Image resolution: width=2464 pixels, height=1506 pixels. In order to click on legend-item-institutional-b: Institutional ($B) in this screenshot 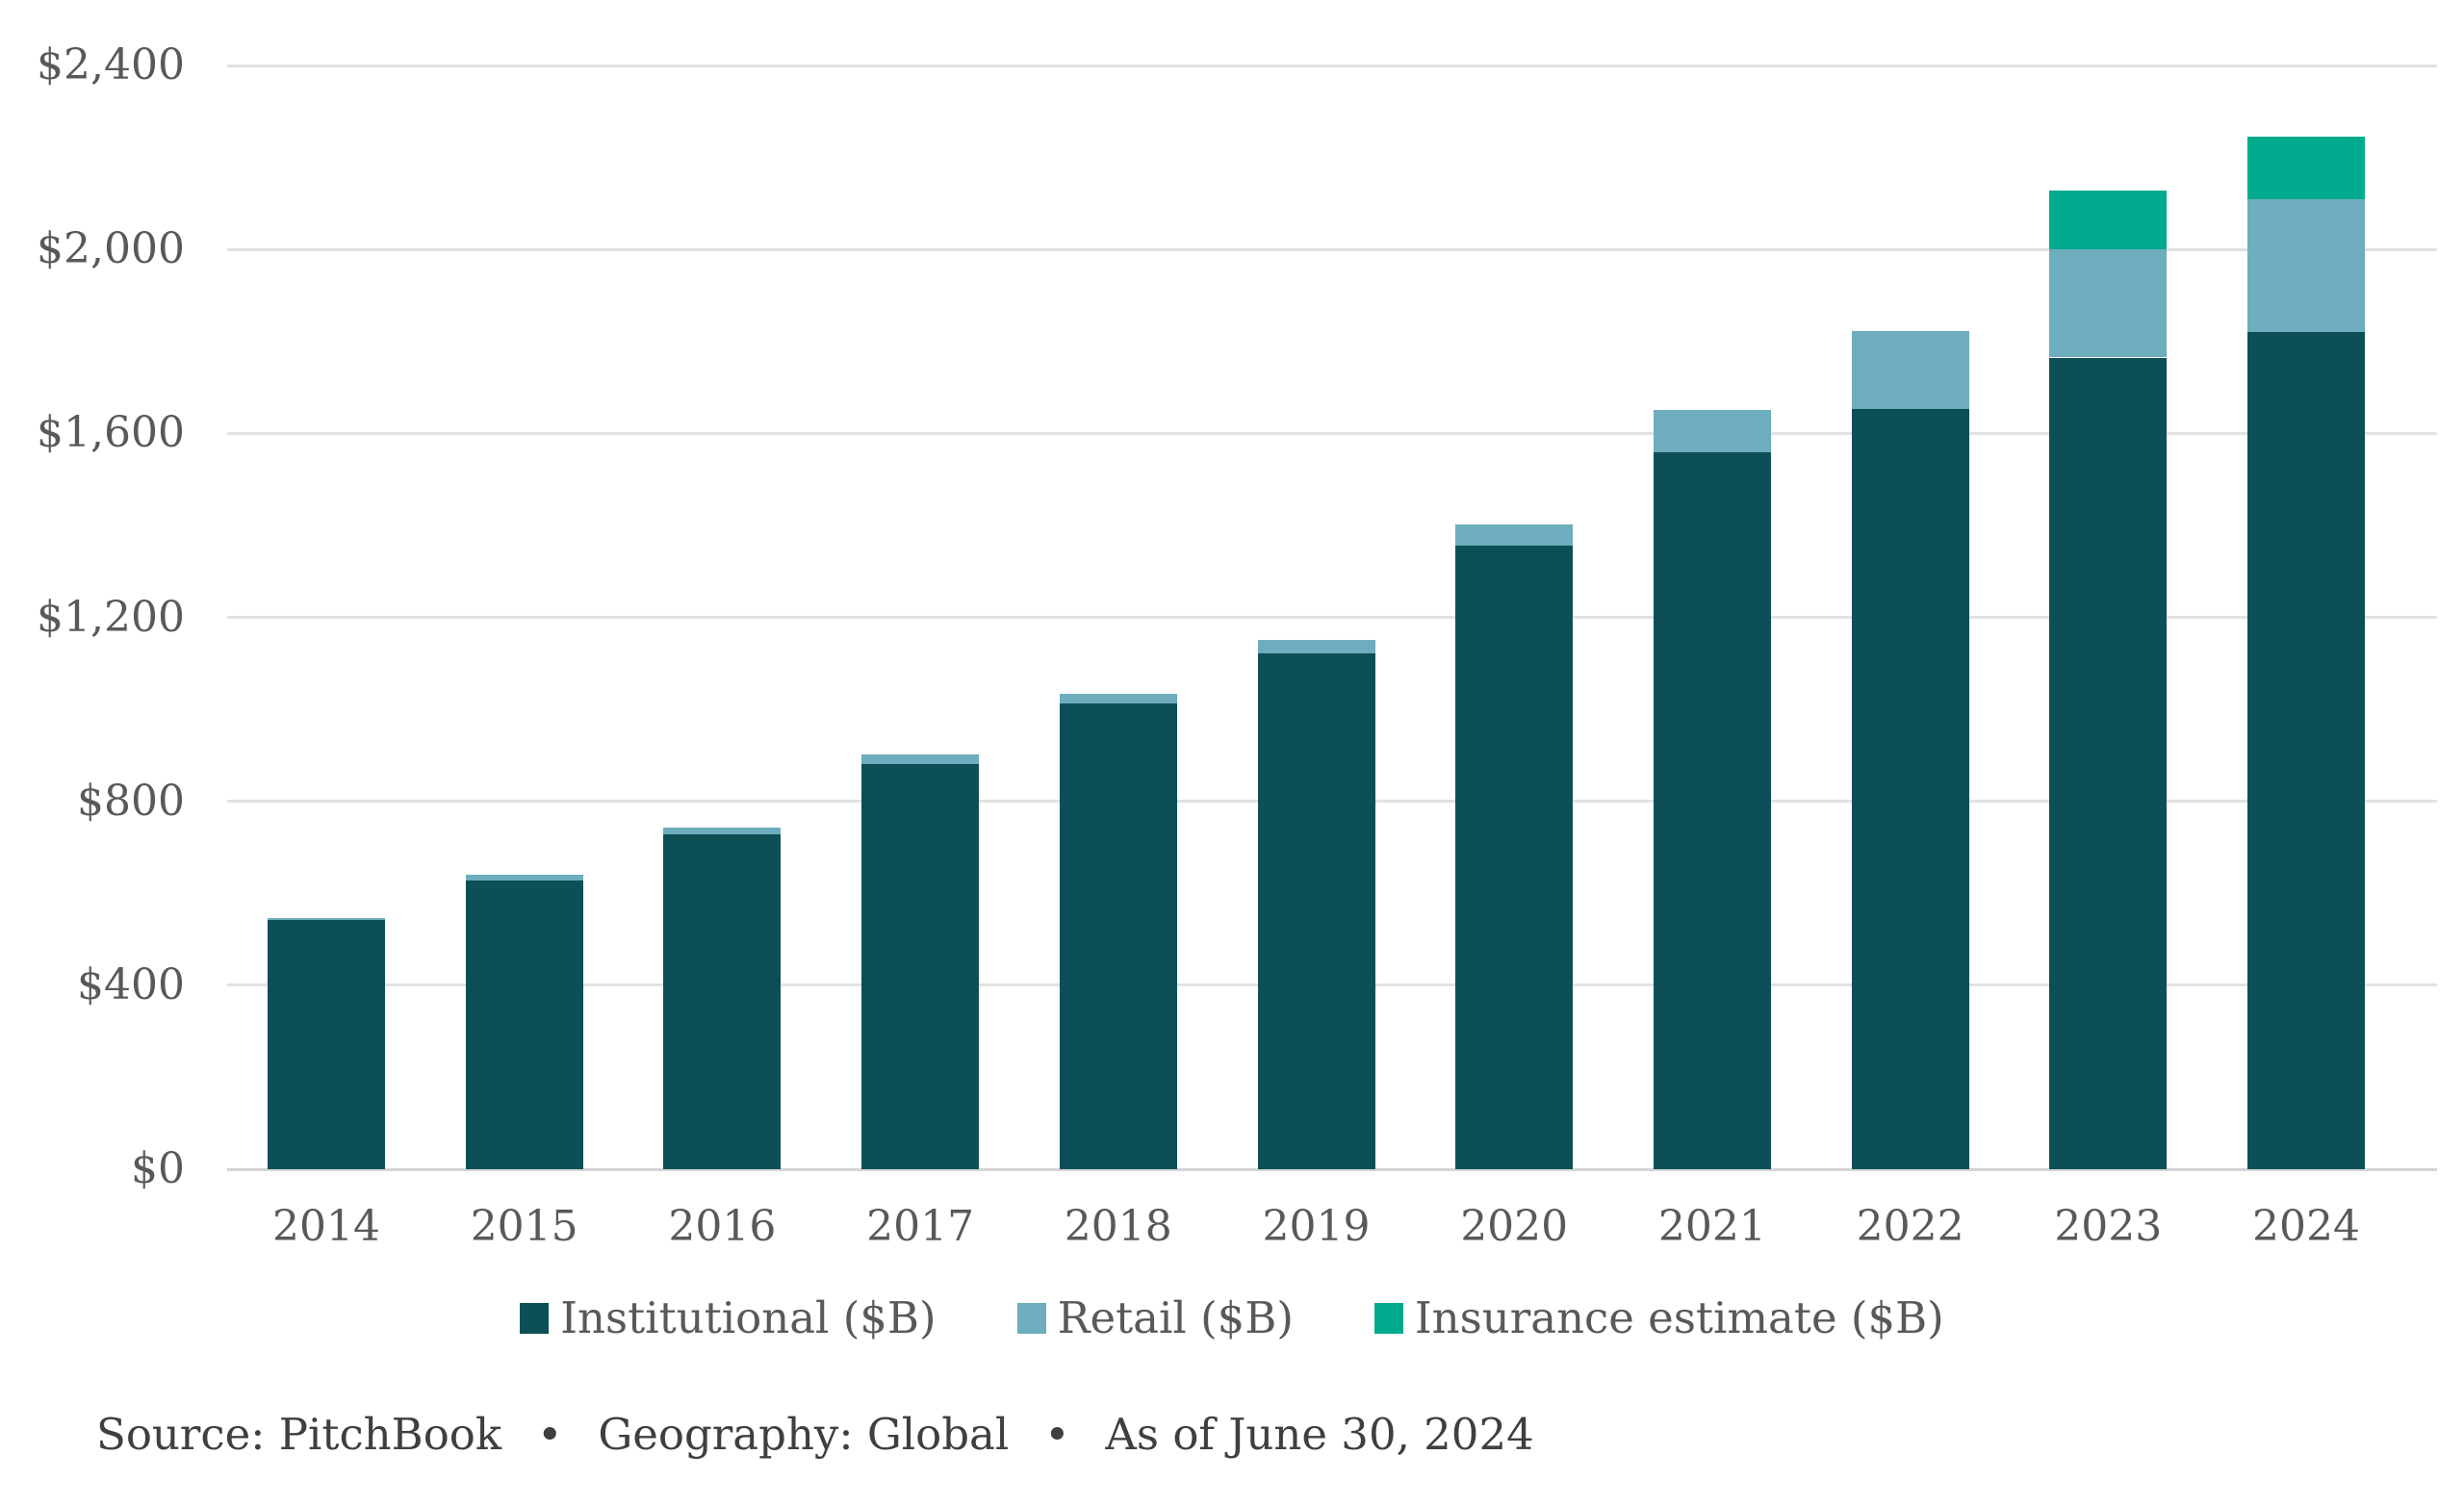, I will do `click(728, 1318)`.